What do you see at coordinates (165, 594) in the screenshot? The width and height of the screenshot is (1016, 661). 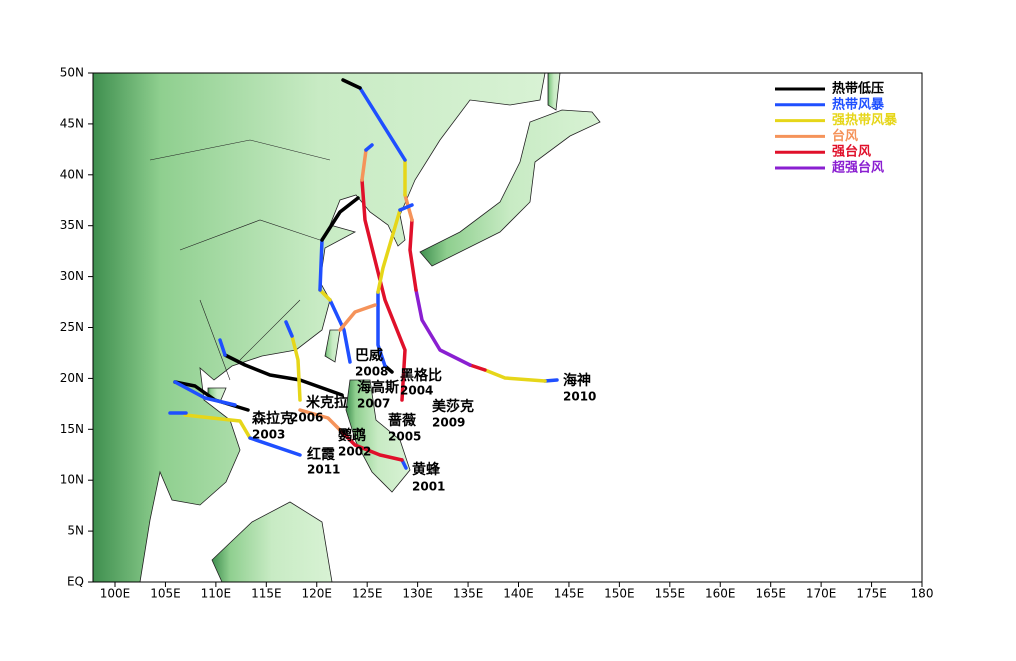 I see `x-tick-label: 105E` at bounding box center [165, 594].